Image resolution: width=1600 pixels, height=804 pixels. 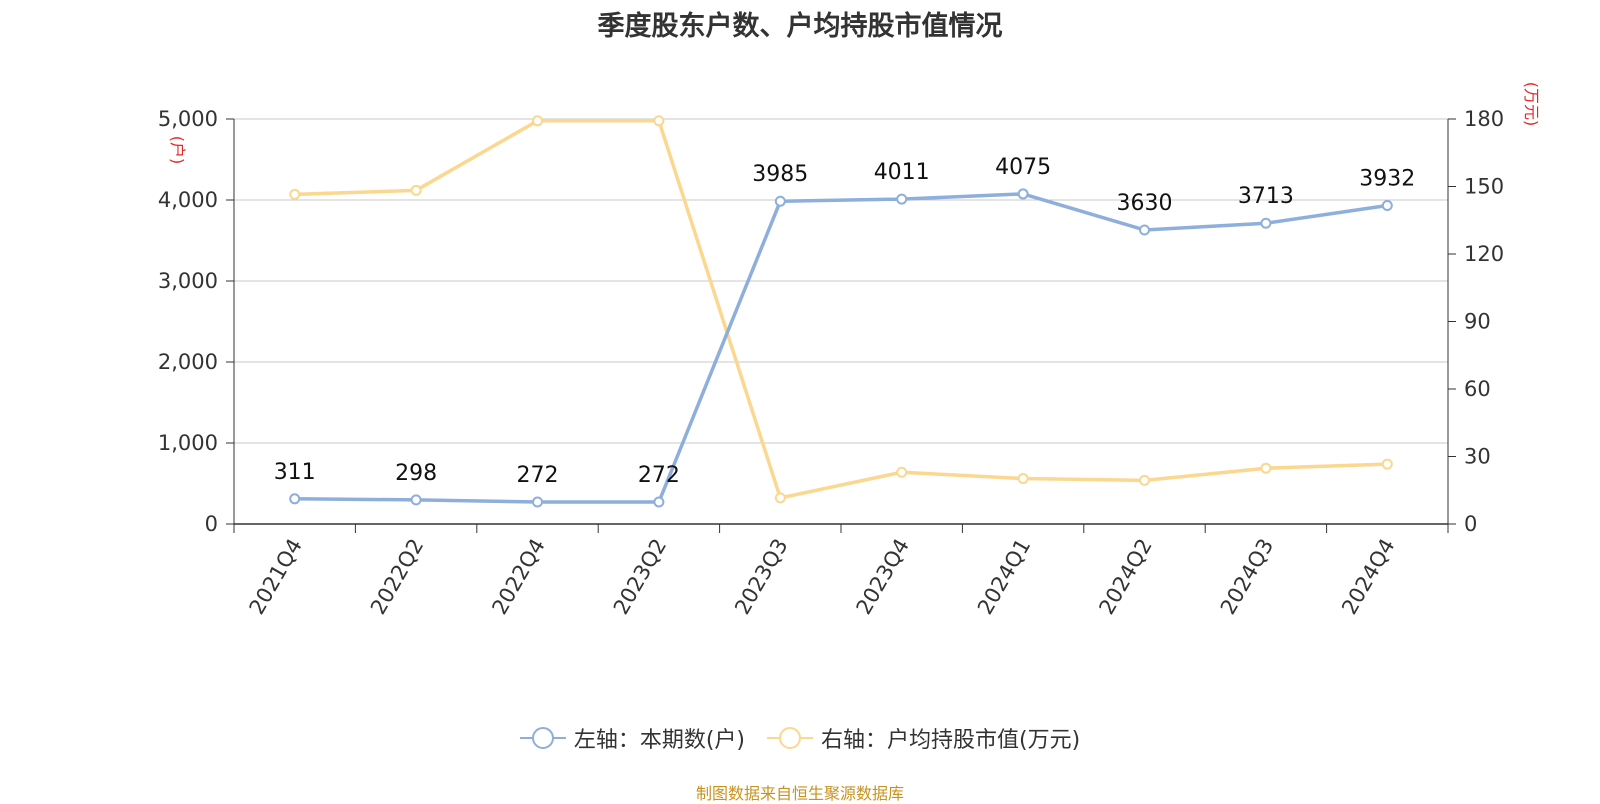 What do you see at coordinates (1125, 577) in the screenshot?
I see `x-axis-tick-label: 2024Q2` at bounding box center [1125, 577].